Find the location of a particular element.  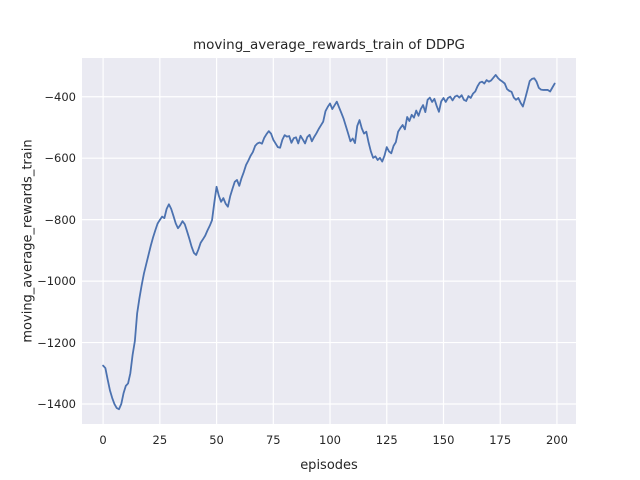

x-tick-label: 75 is located at coordinates (273, 440).